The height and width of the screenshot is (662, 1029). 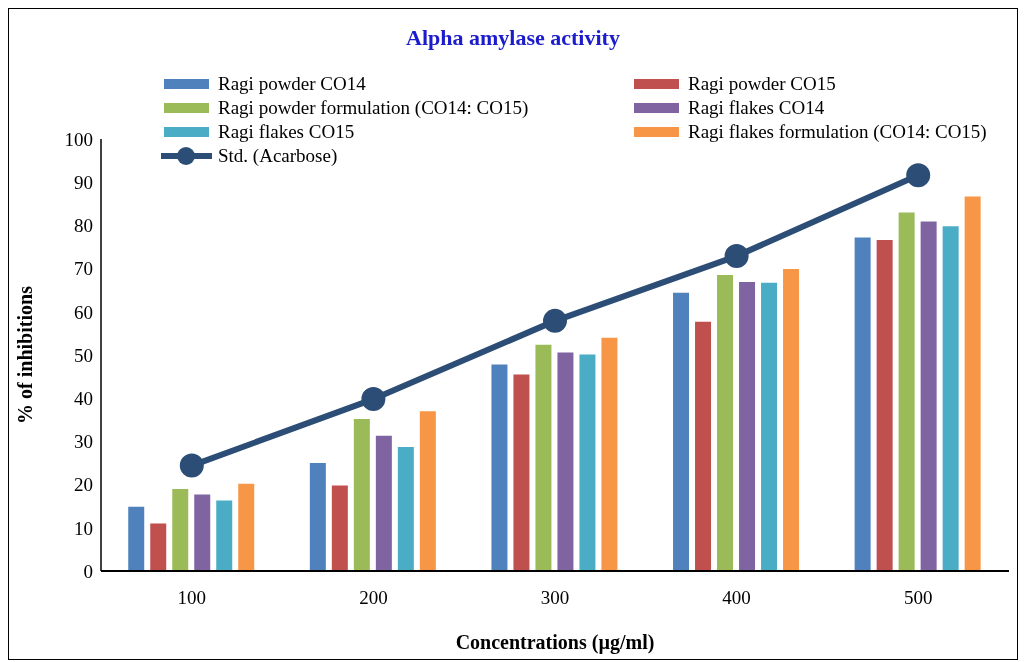 I want to click on legend-label: Ragi powder CO14, so click(x=292, y=84).